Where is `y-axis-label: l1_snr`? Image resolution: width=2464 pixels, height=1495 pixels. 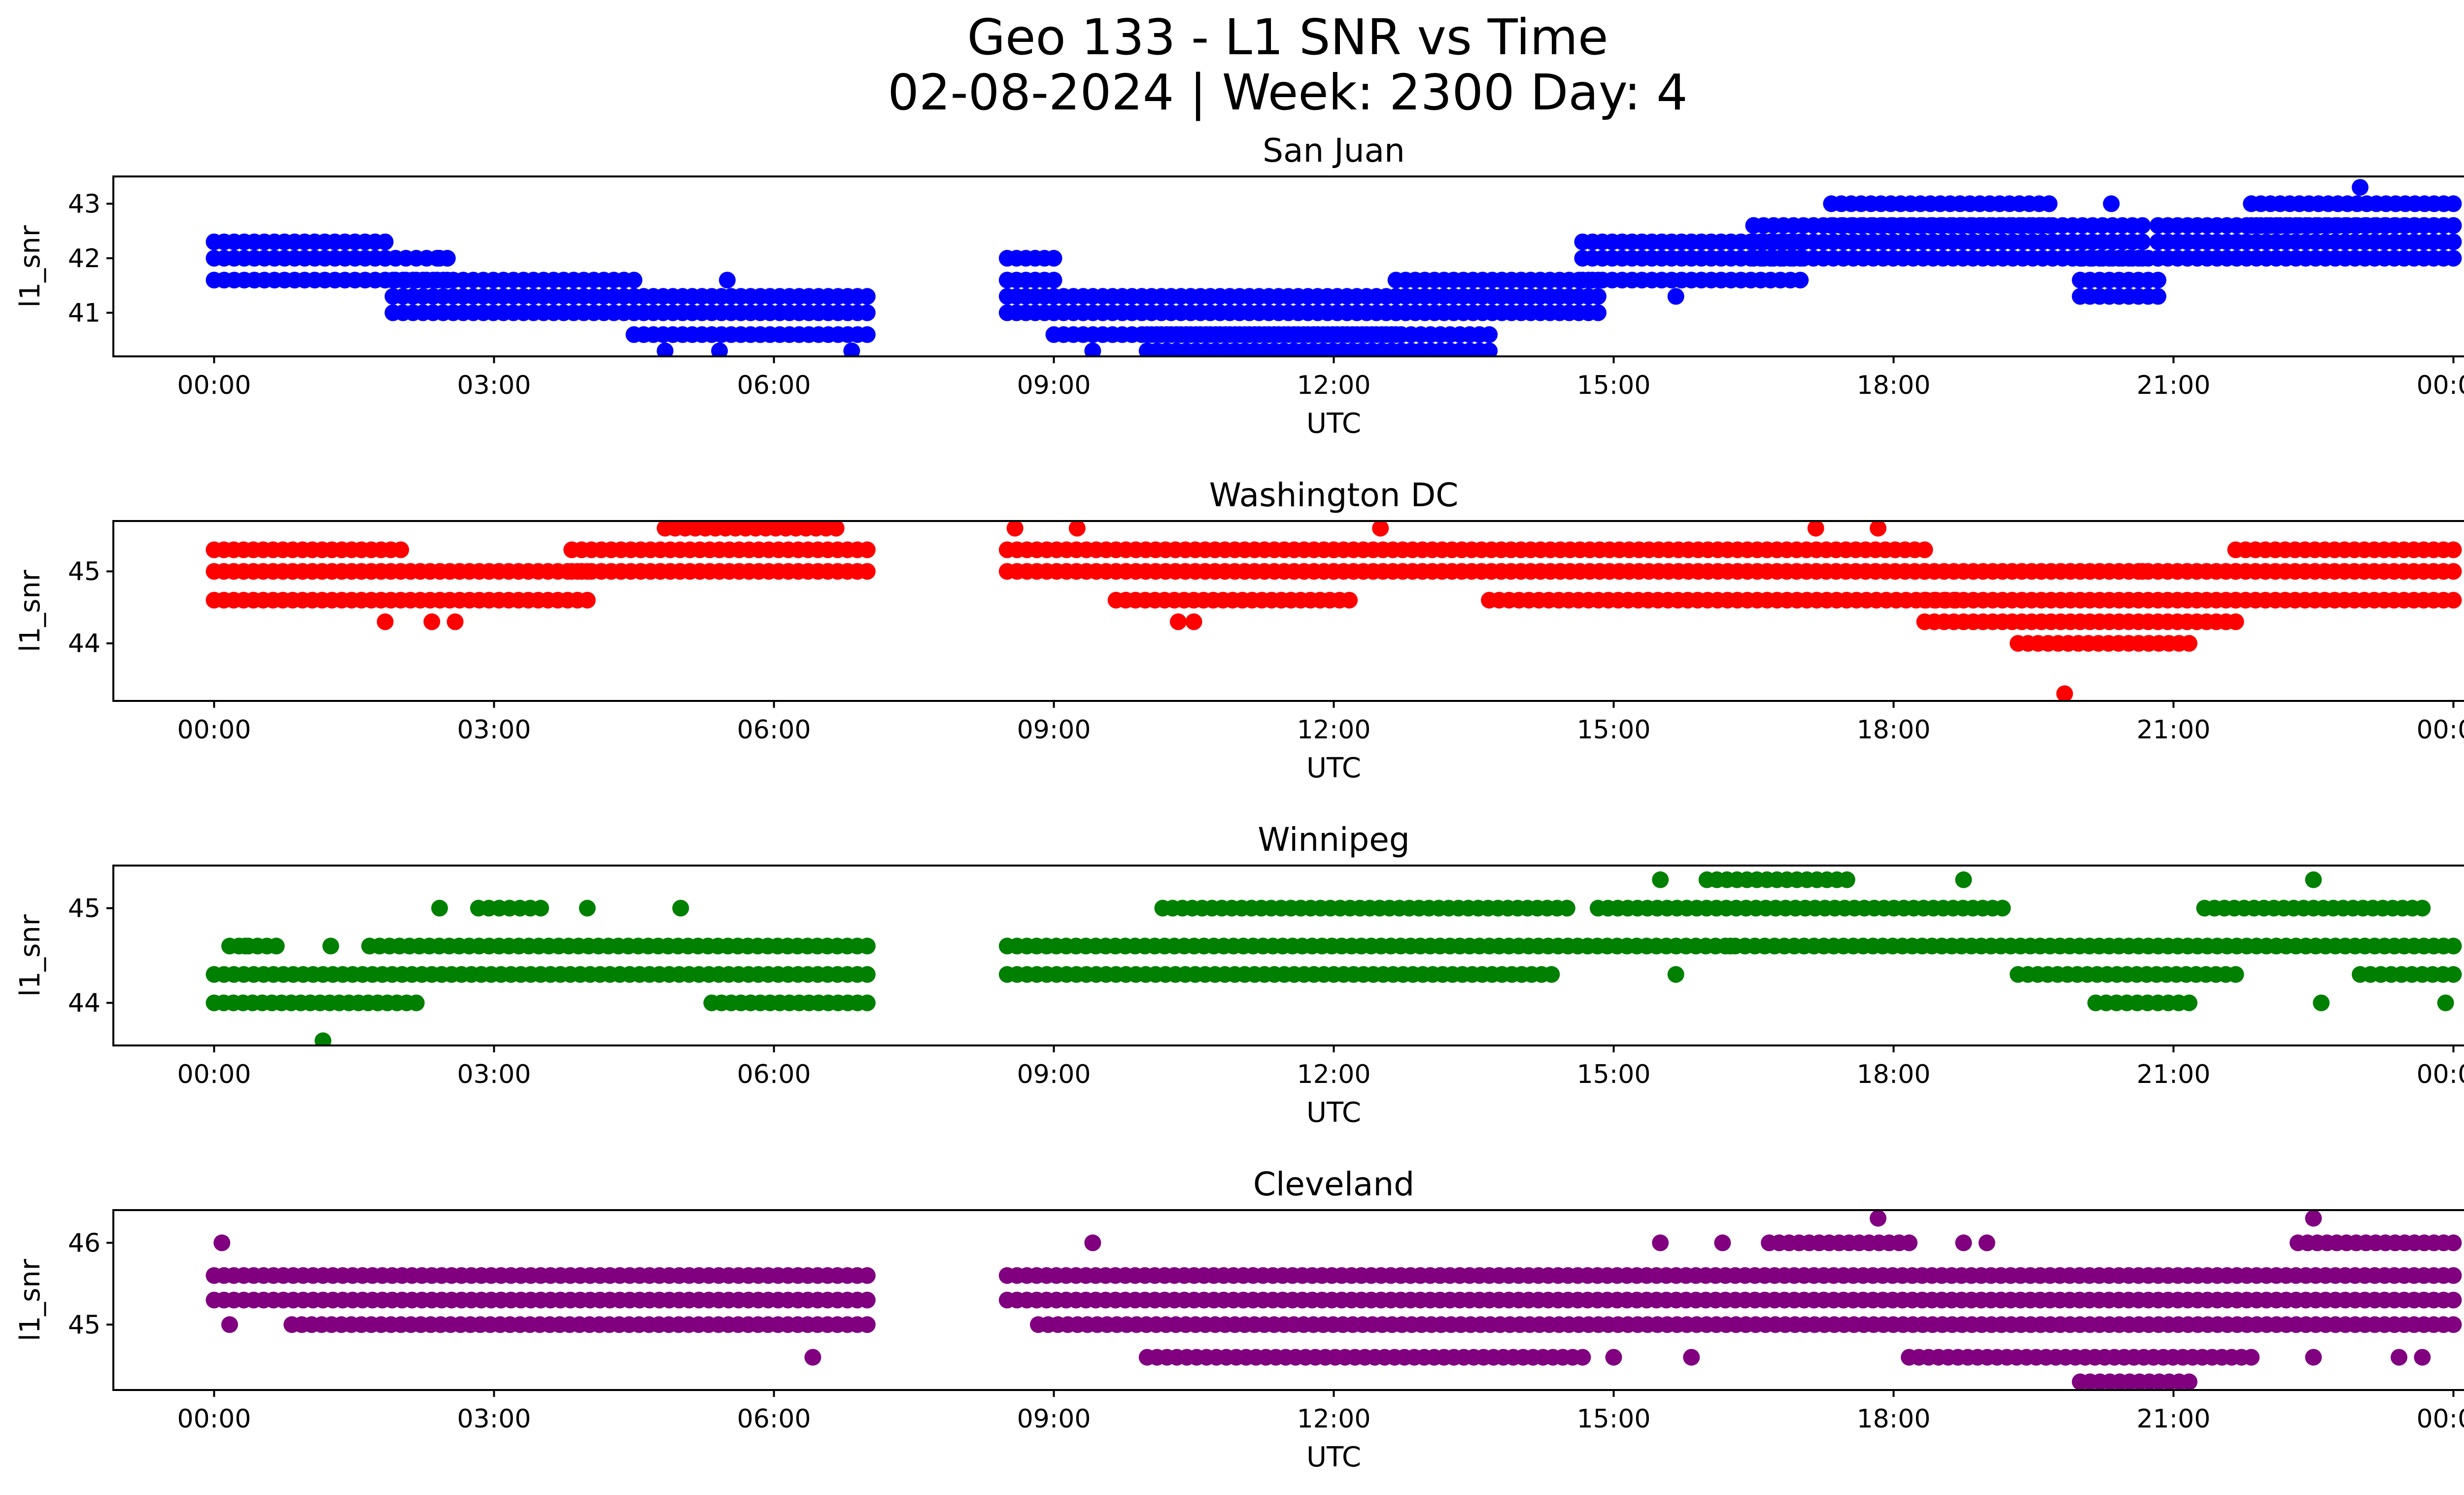 y-axis-label: l1_snr is located at coordinates (30, 955).